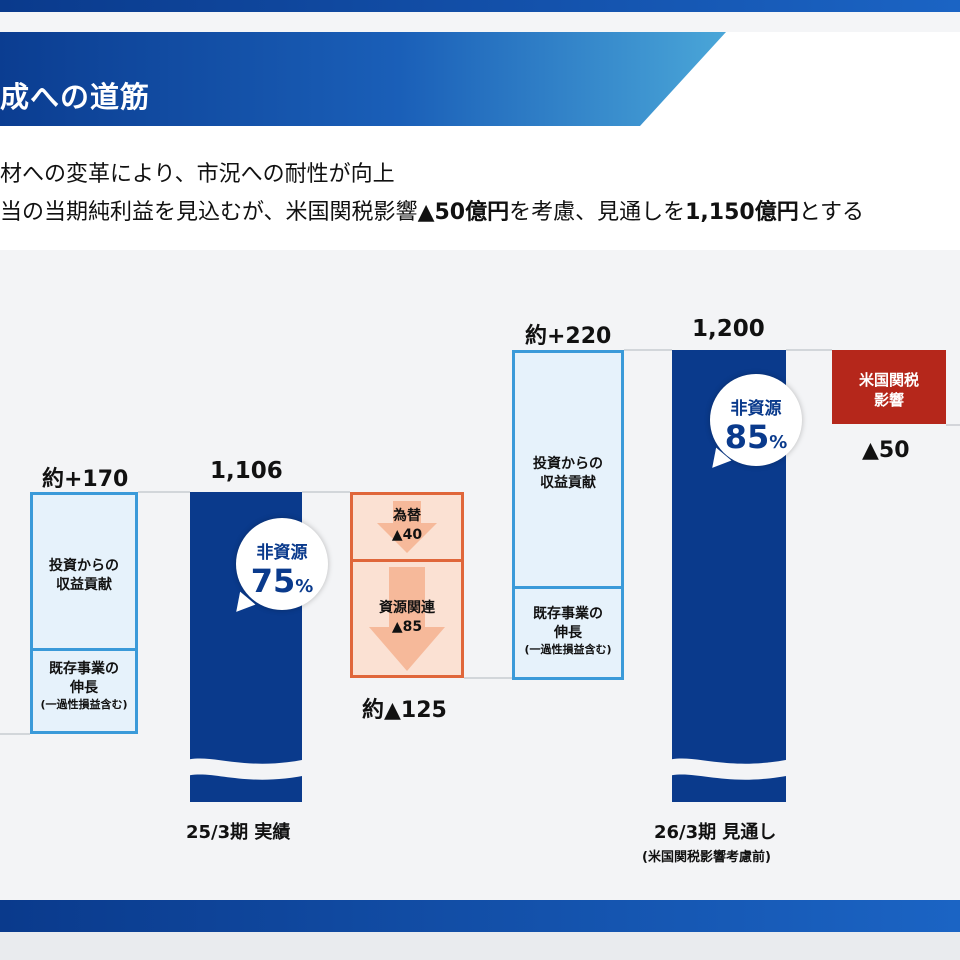 This screenshot has width=960, height=960. I want to click on bar4-increase-box: 投資からの 収益貢献 既存事業の 伸長 (一過性損益含む), so click(568, 515).